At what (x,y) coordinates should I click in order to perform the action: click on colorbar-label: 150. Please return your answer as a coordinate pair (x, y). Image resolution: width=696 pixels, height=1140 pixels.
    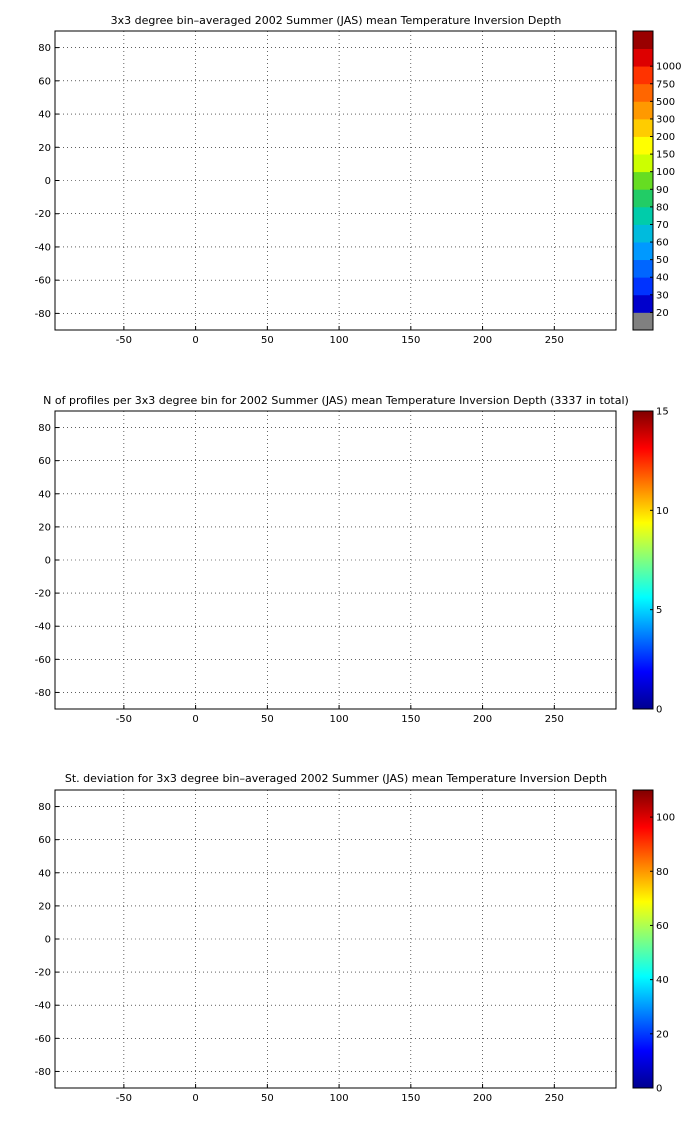
    Looking at the image, I should click on (665, 155).